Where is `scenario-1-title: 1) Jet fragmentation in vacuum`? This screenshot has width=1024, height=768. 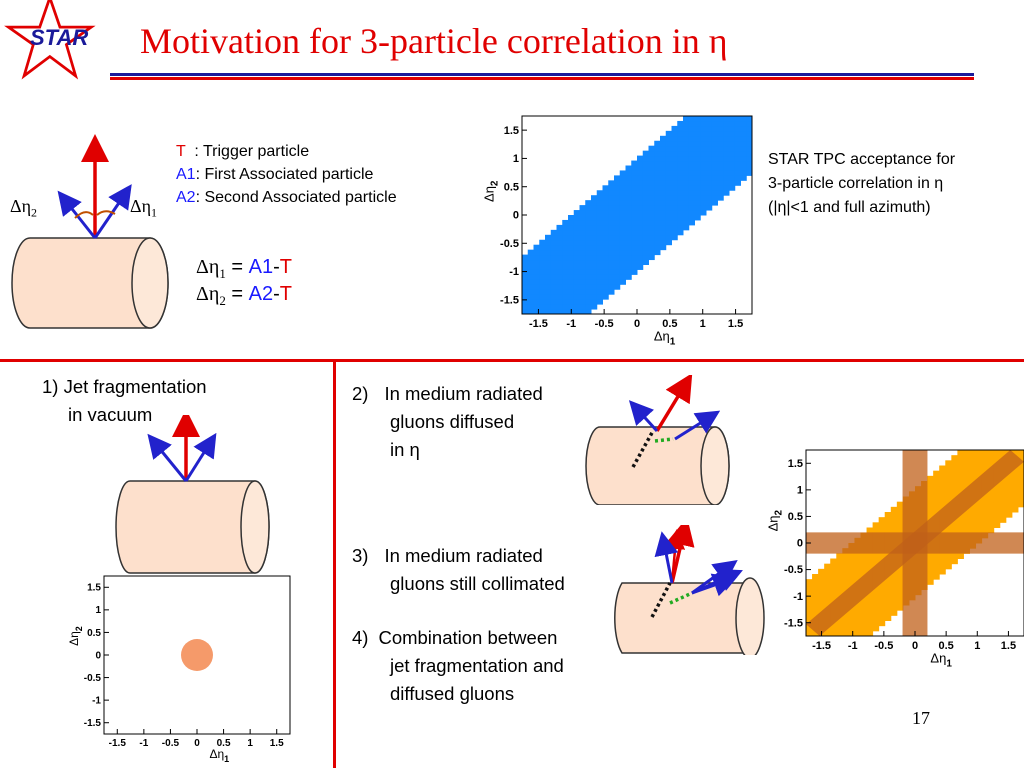
scenario-1-title: 1) Jet fragmentation in vacuum is located at coordinates (124, 400).